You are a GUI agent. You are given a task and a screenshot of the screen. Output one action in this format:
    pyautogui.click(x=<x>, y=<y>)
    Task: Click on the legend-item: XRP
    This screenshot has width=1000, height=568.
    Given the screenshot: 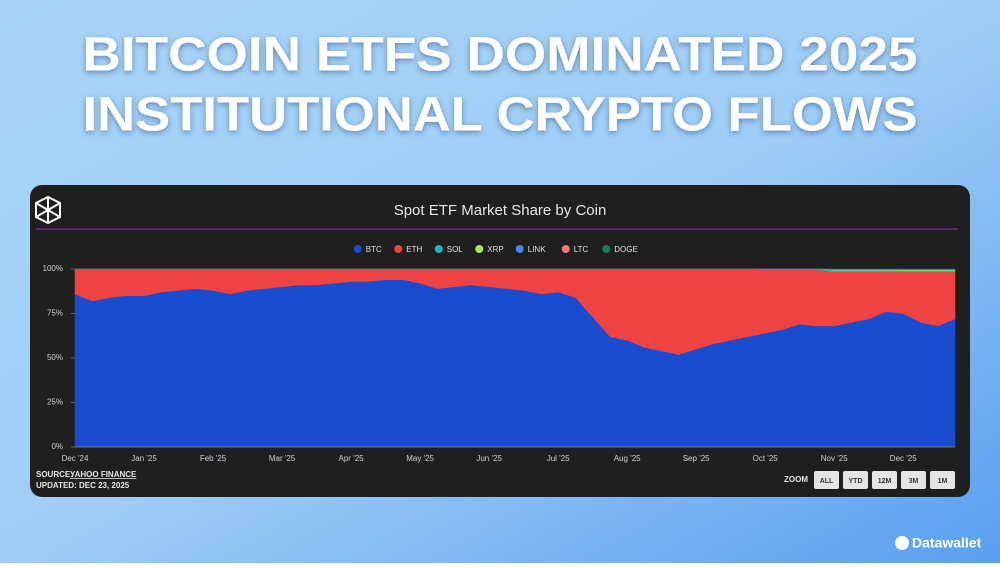 What is the action you would take?
    pyautogui.click(x=489, y=249)
    